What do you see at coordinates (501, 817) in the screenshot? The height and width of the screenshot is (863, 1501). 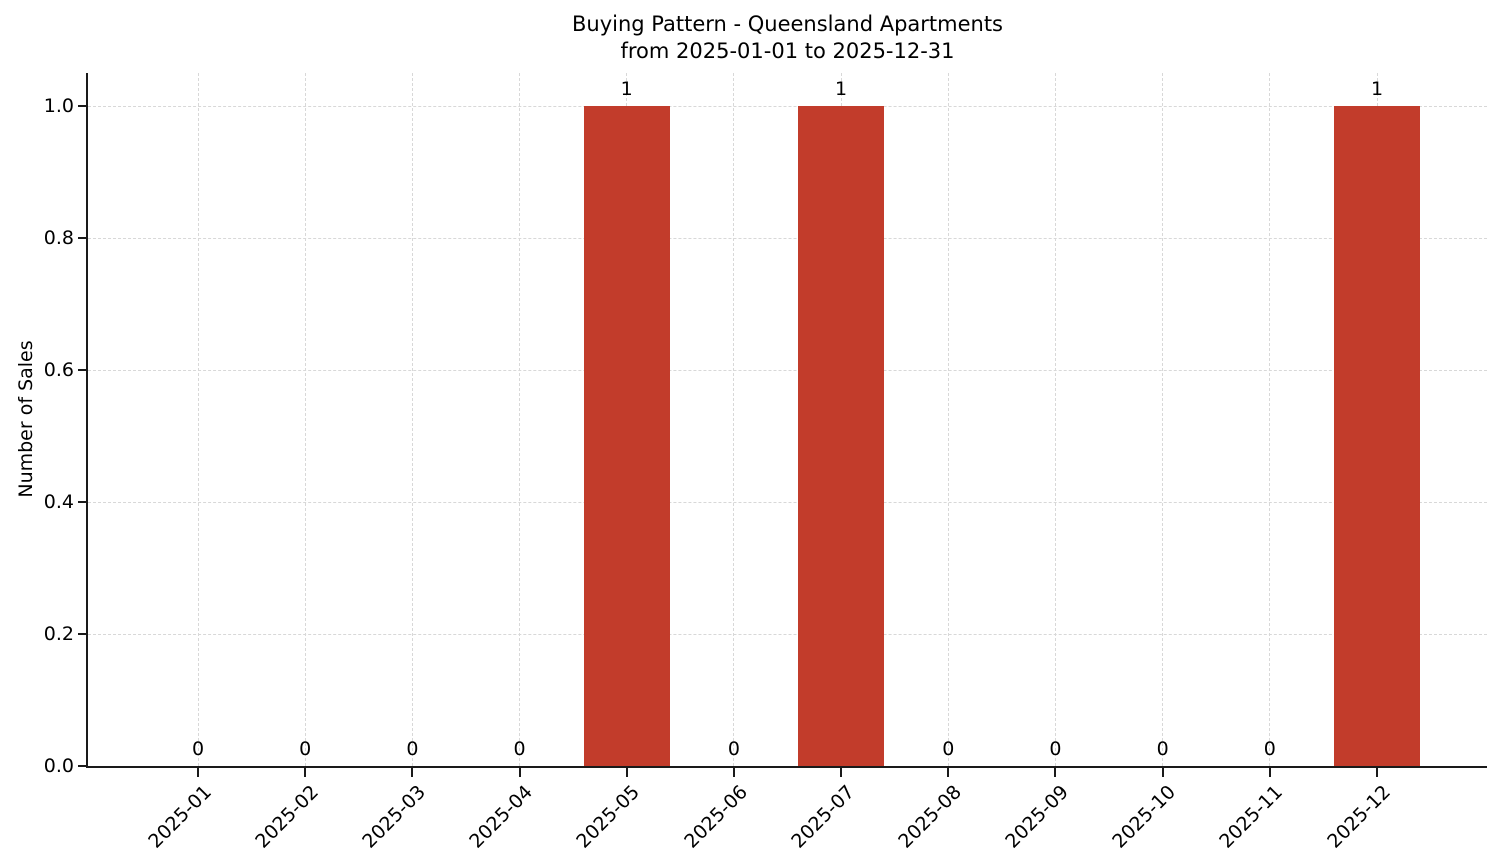 I see `x-tick-label: 2025-04` at bounding box center [501, 817].